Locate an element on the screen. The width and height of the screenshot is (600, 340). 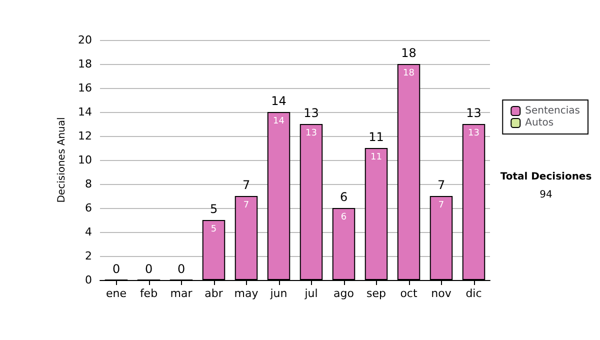
y-tick-label: 14 is located at coordinates (85, 112).